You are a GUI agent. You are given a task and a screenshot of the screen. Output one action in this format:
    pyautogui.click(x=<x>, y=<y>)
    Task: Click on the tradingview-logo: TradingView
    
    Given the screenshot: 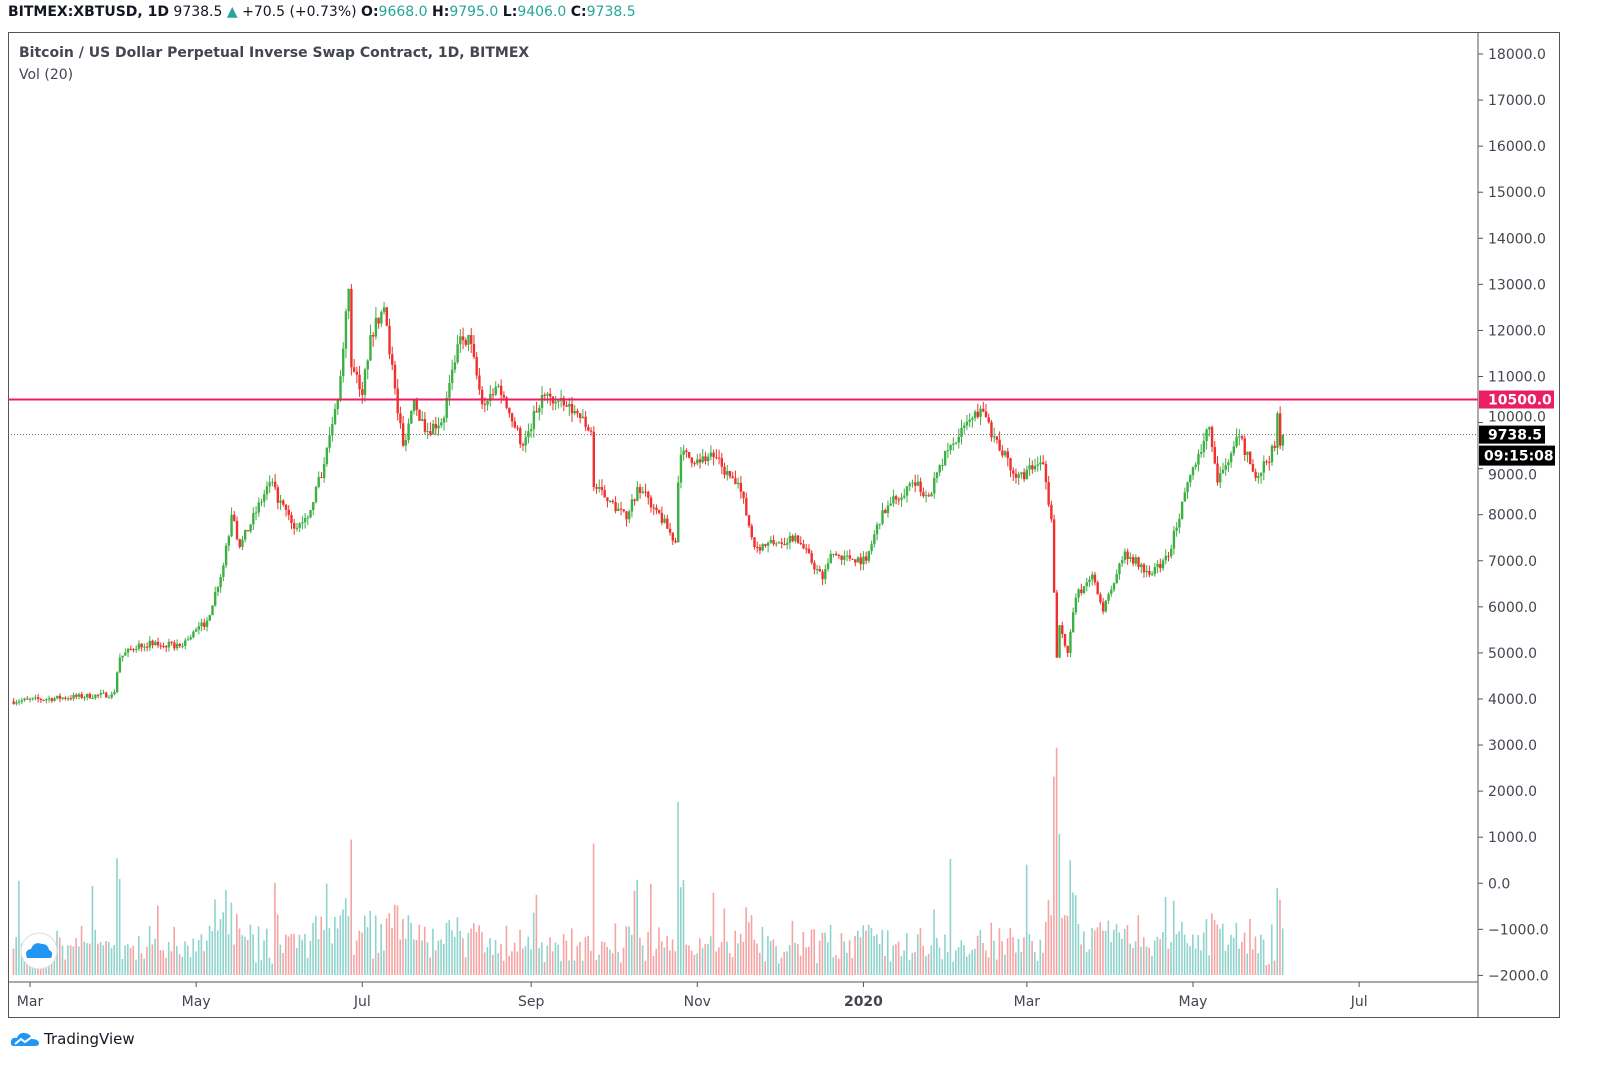 What is the action you would take?
    pyautogui.click(x=72, y=1039)
    